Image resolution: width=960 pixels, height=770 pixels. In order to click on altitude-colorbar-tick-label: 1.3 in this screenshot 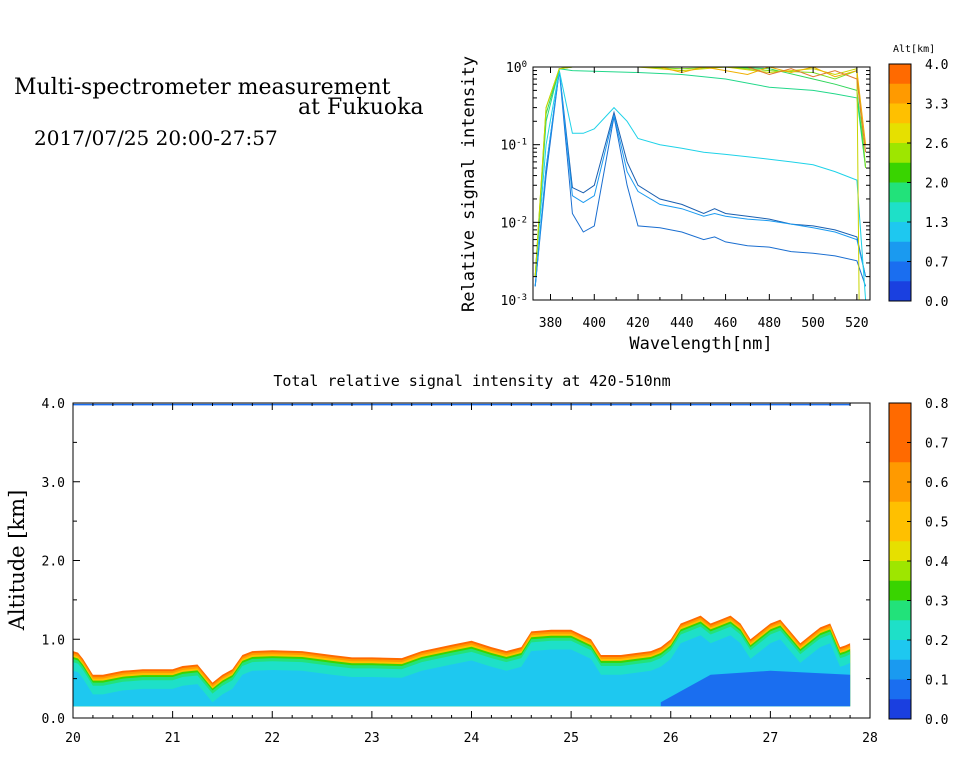, I will do `click(936, 223)`.